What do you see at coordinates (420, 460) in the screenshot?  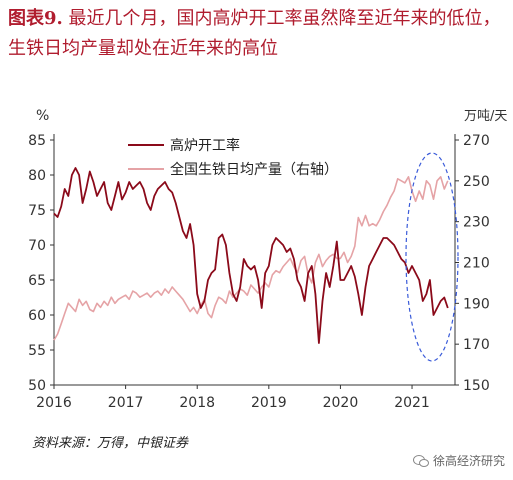 I see `wechat-icon` at bounding box center [420, 460].